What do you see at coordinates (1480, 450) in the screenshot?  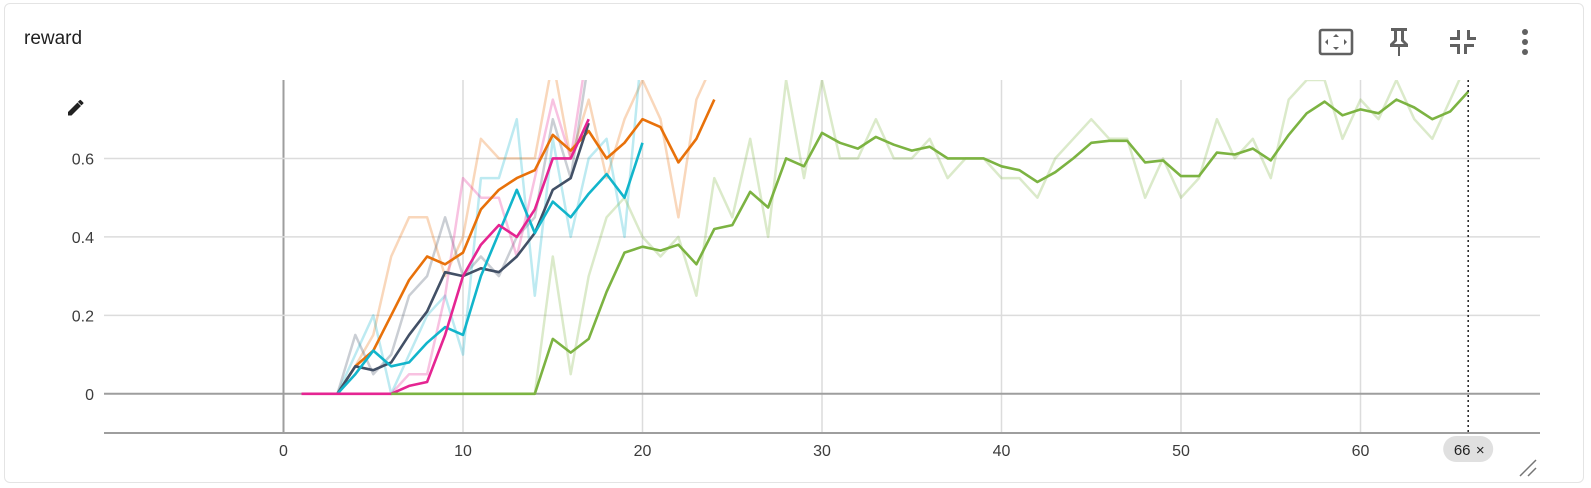 I see `close-icon: ×` at bounding box center [1480, 450].